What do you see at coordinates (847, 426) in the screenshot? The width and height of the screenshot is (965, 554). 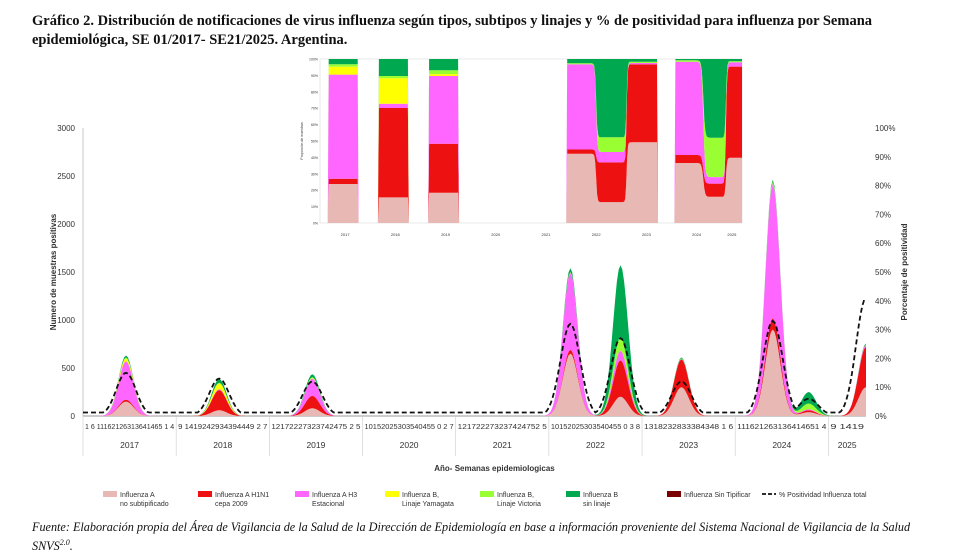 I see `week-tick-label: 9 1419` at bounding box center [847, 426].